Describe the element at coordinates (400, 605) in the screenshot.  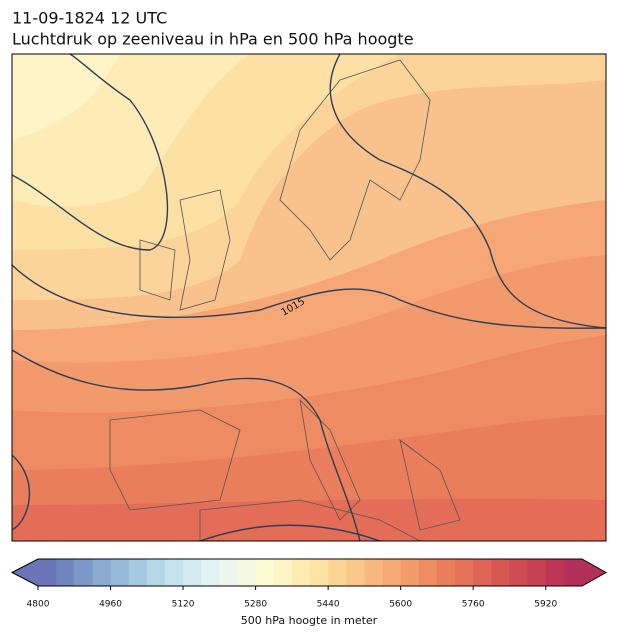
I see `colorbar-tick-label: 5600` at that location.